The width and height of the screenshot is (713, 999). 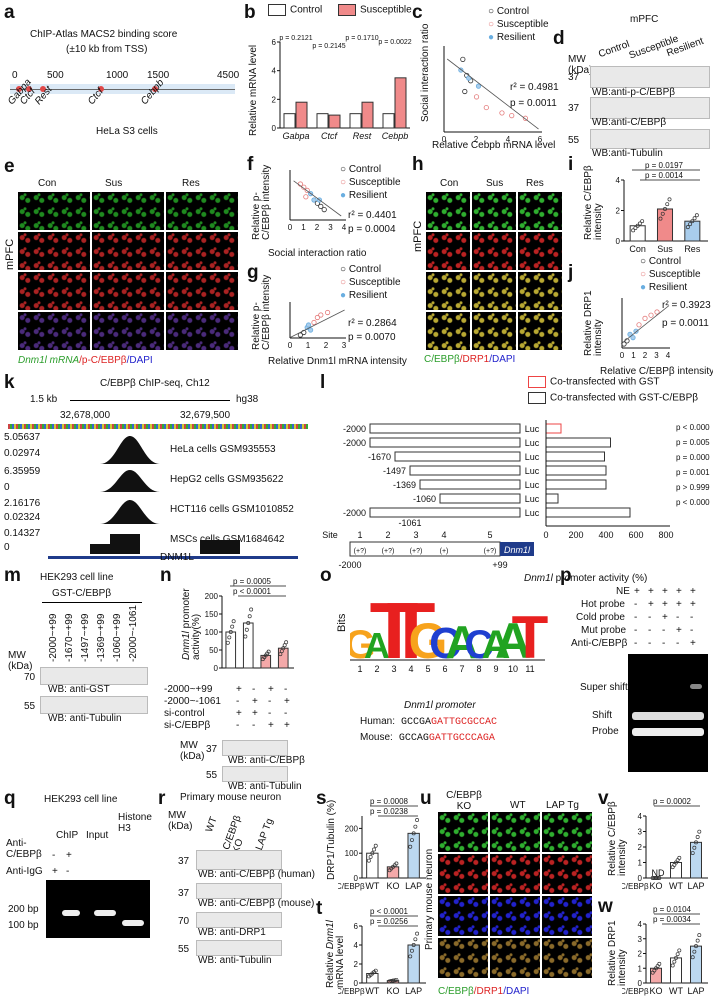 I want to click on y-axis-label: Bits, so click(x=342, y=622).